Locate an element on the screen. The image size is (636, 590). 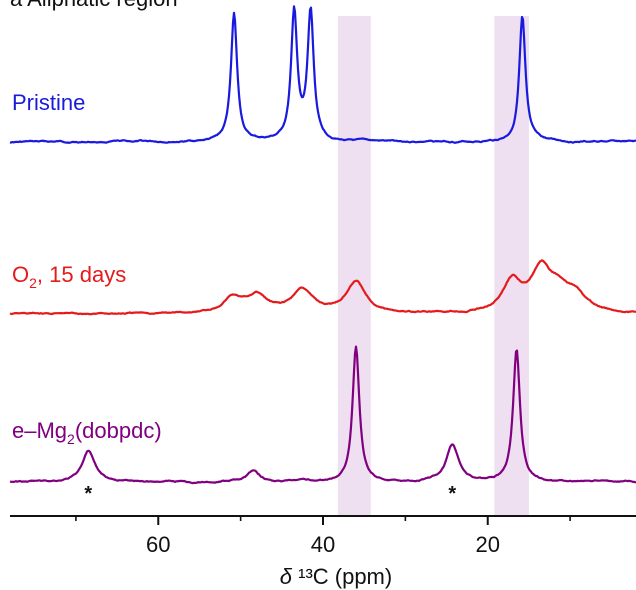
series-label-1: O2, 15 days is located at coordinates (69, 276).